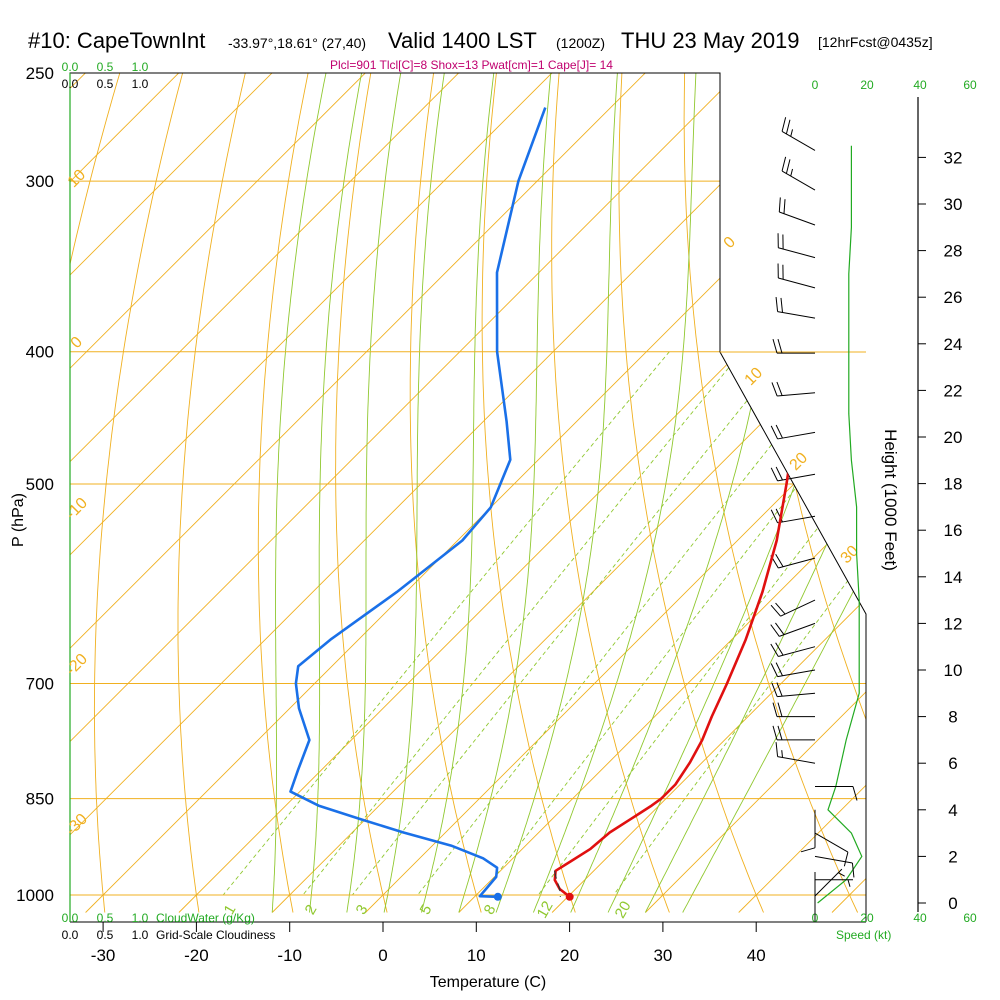 This screenshot has height=1000, width=1000. Describe the element at coordinates (476, 955) in the screenshot. I see `x-tick-label: 10` at that location.